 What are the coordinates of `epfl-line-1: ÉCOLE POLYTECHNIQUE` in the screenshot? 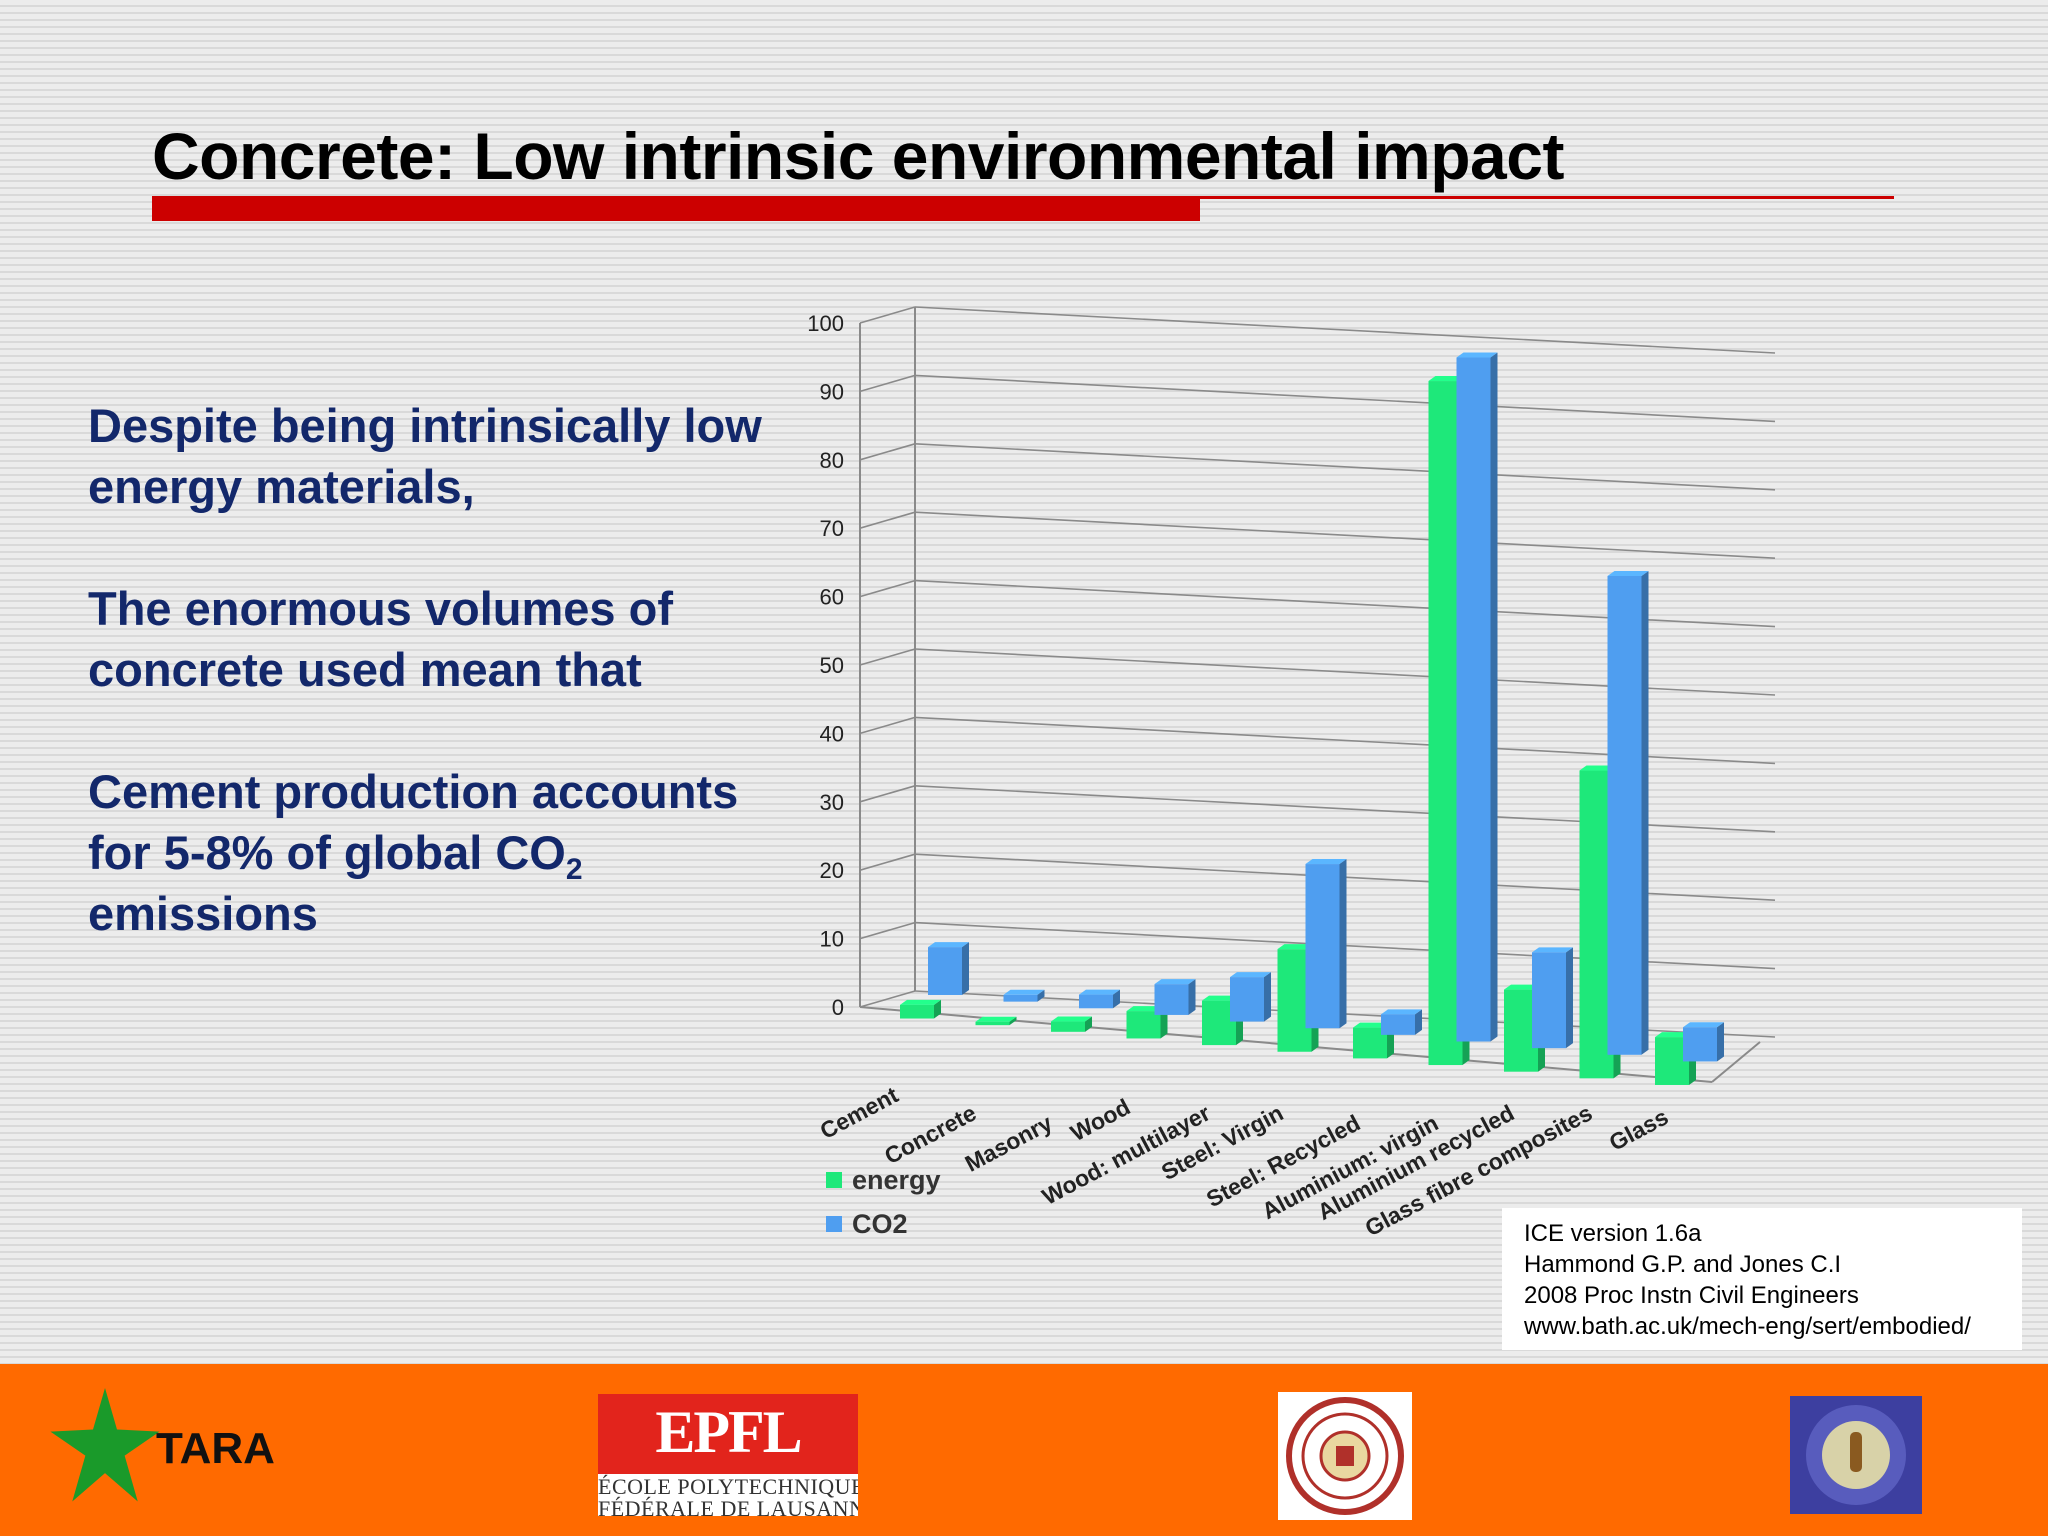 It's located at (728, 1486).